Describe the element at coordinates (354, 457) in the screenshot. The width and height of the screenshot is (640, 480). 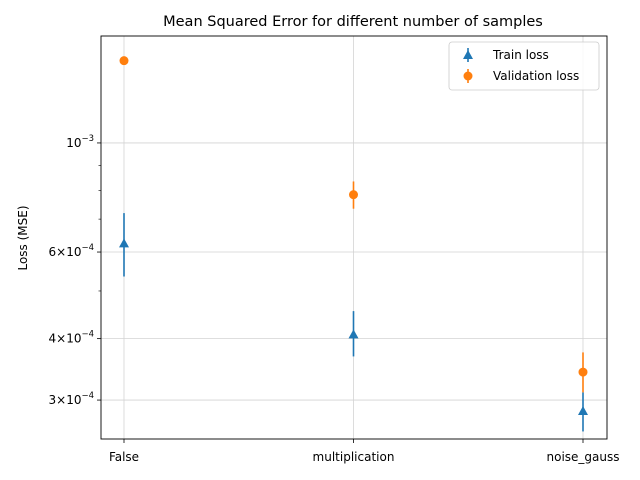
I see `x-tick-label: multiplication` at that location.